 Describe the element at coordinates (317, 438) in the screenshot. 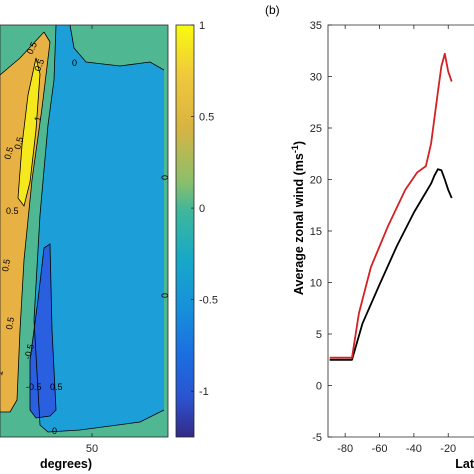

I see `y-tick-label: -5` at that location.